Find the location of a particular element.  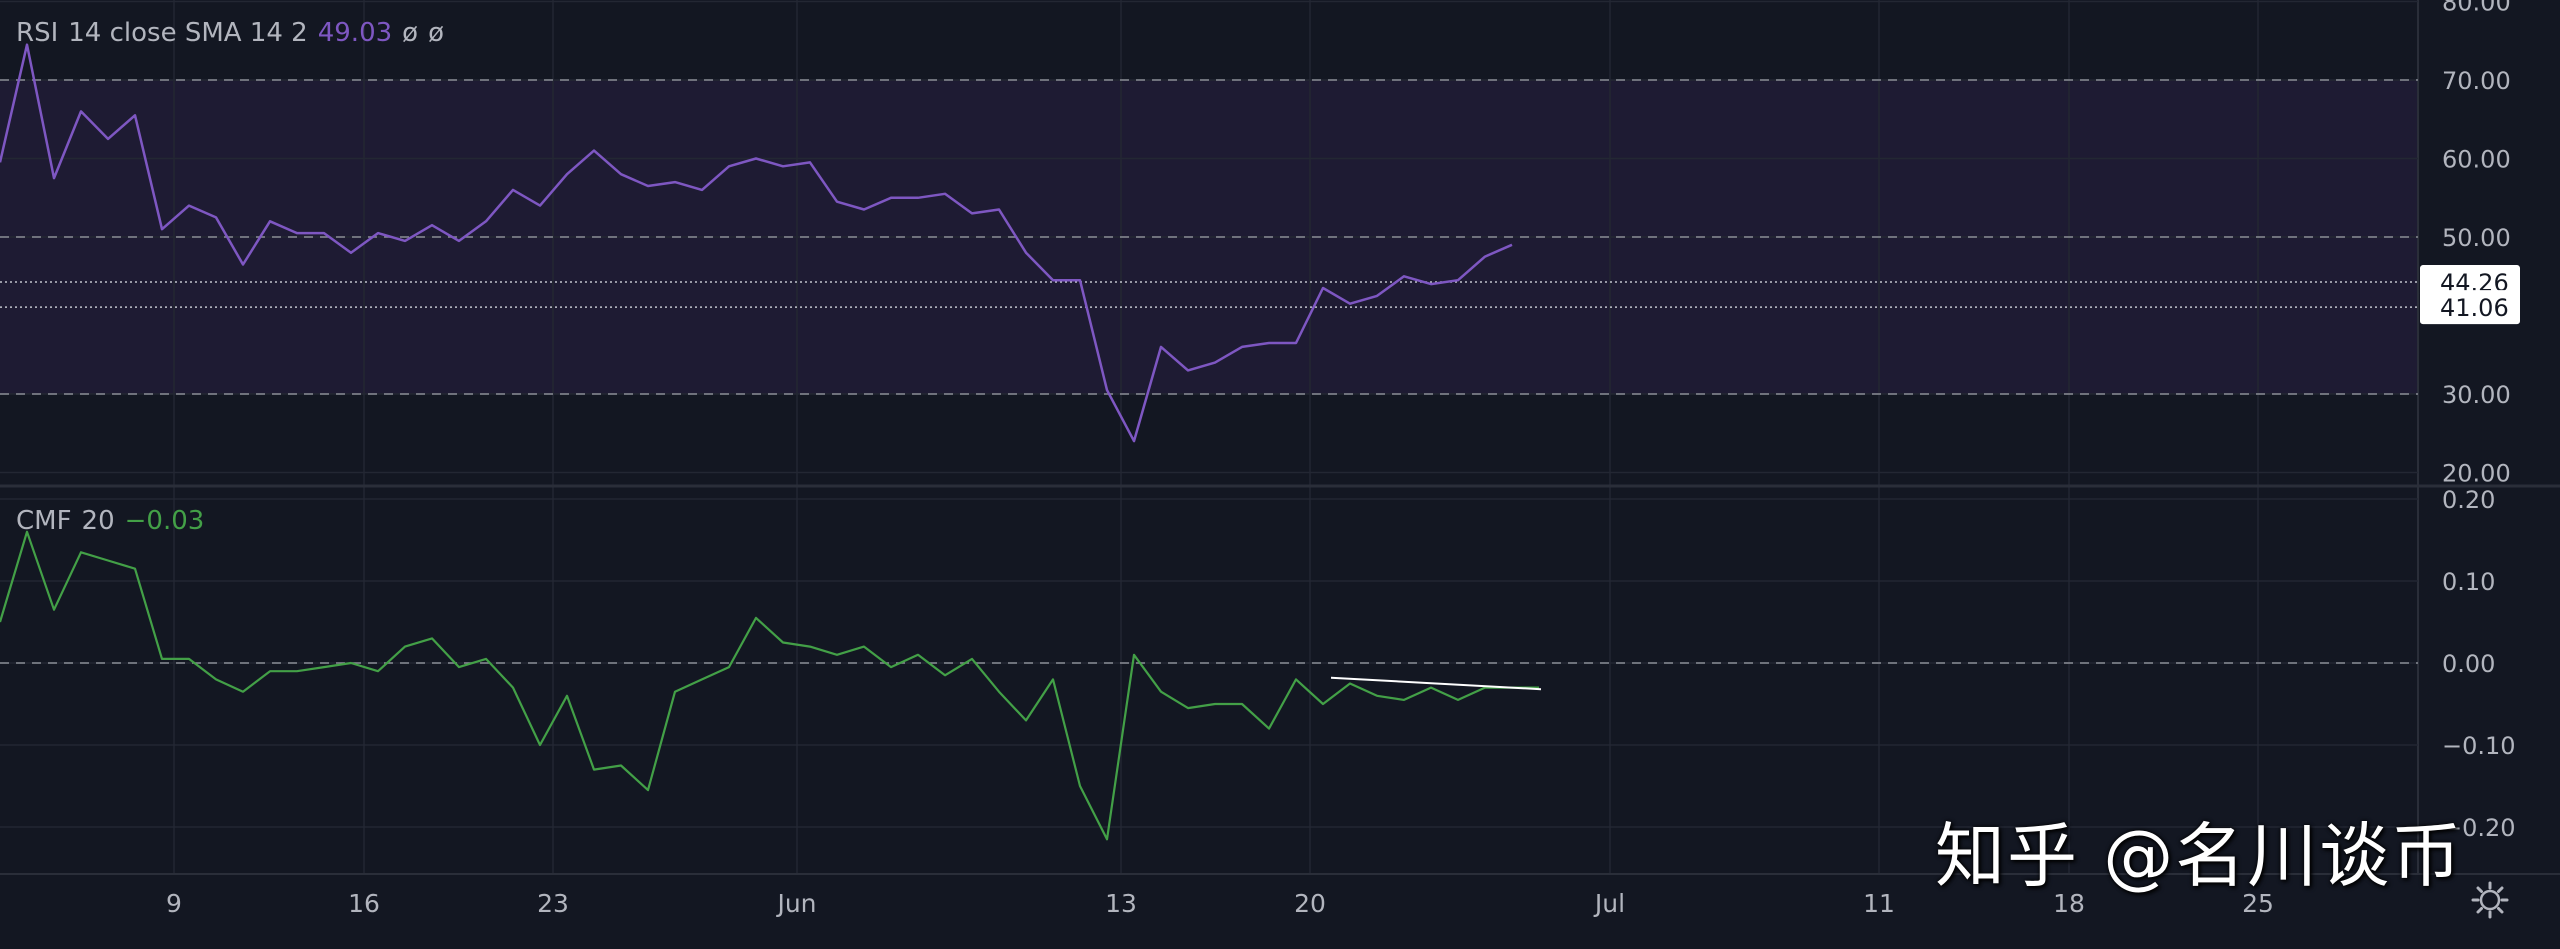

rsi-legend-na-1: ø is located at coordinates (410, 33).